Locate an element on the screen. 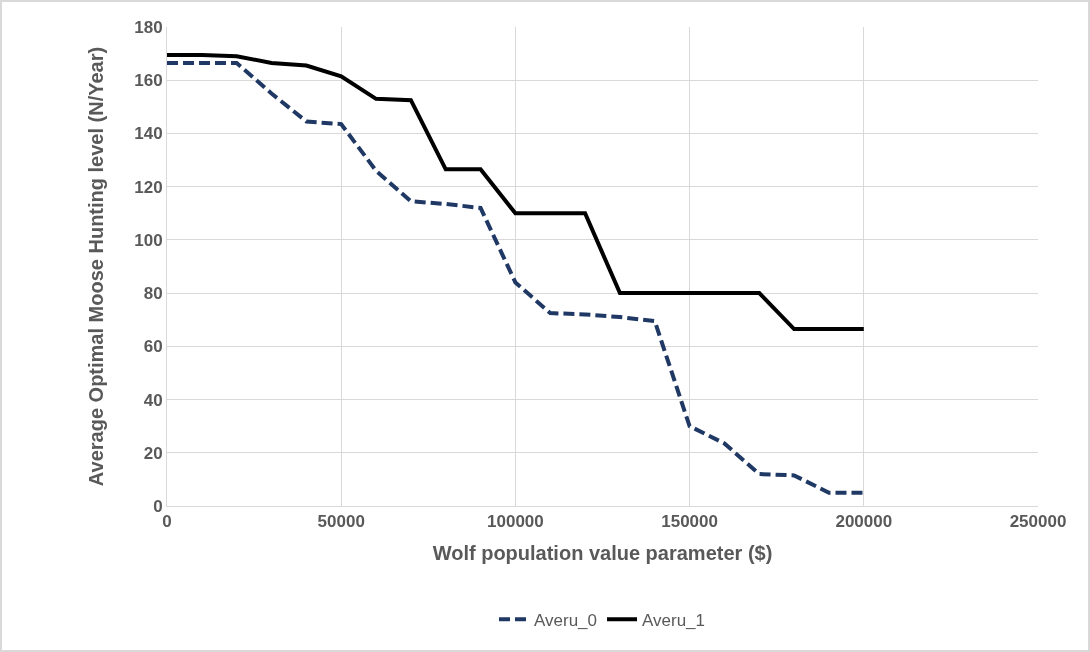 Image resolution: width=1090 pixels, height=652 pixels. x-axis-title: Wolf population value parameter ($) is located at coordinates (602, 552).